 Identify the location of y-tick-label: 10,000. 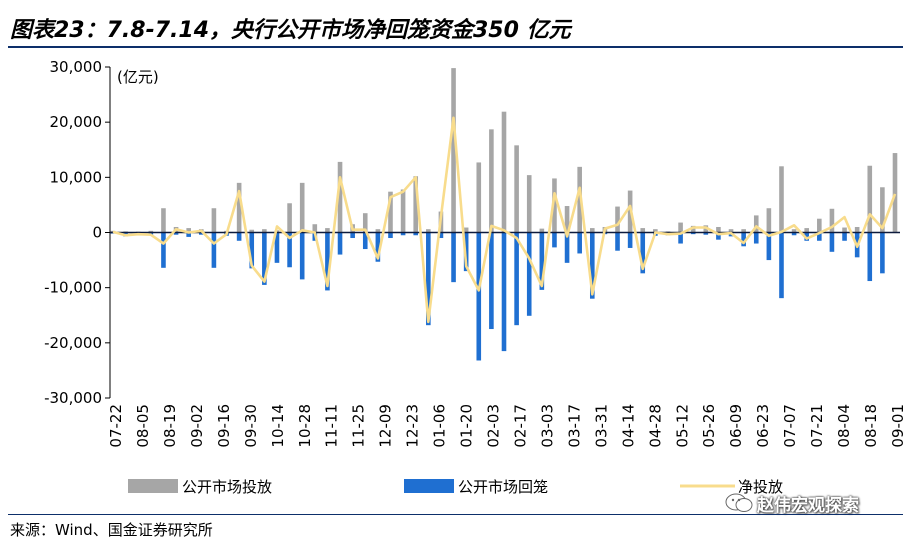
(76, 177).